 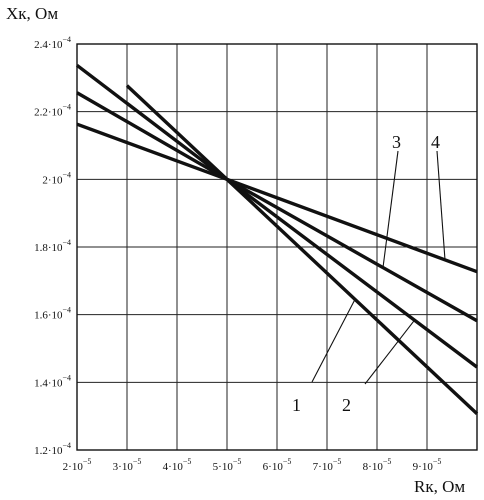 I want to click on x-tick-label: 8·10⁻⁵, so click(x=377, y=465).